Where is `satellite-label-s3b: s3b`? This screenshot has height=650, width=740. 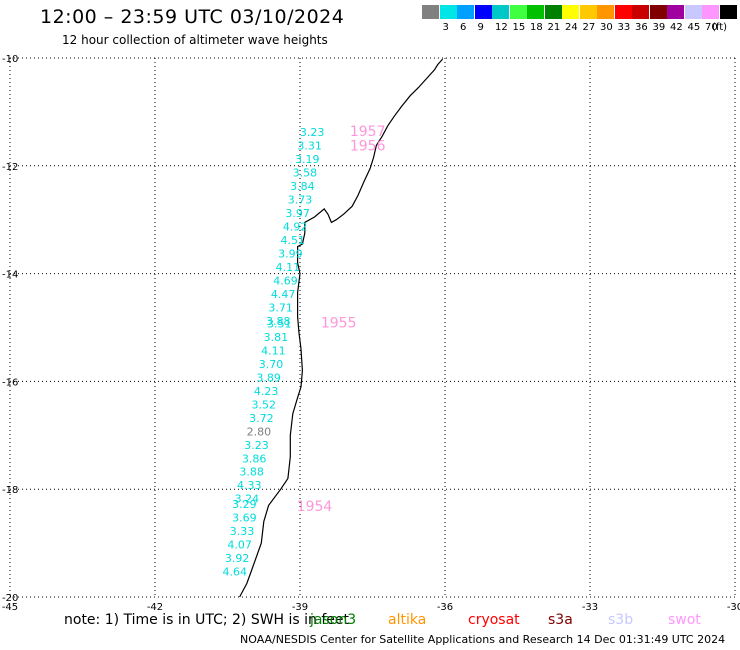 satellite-label-s3b: s3b is located at coordinates (621, 620).